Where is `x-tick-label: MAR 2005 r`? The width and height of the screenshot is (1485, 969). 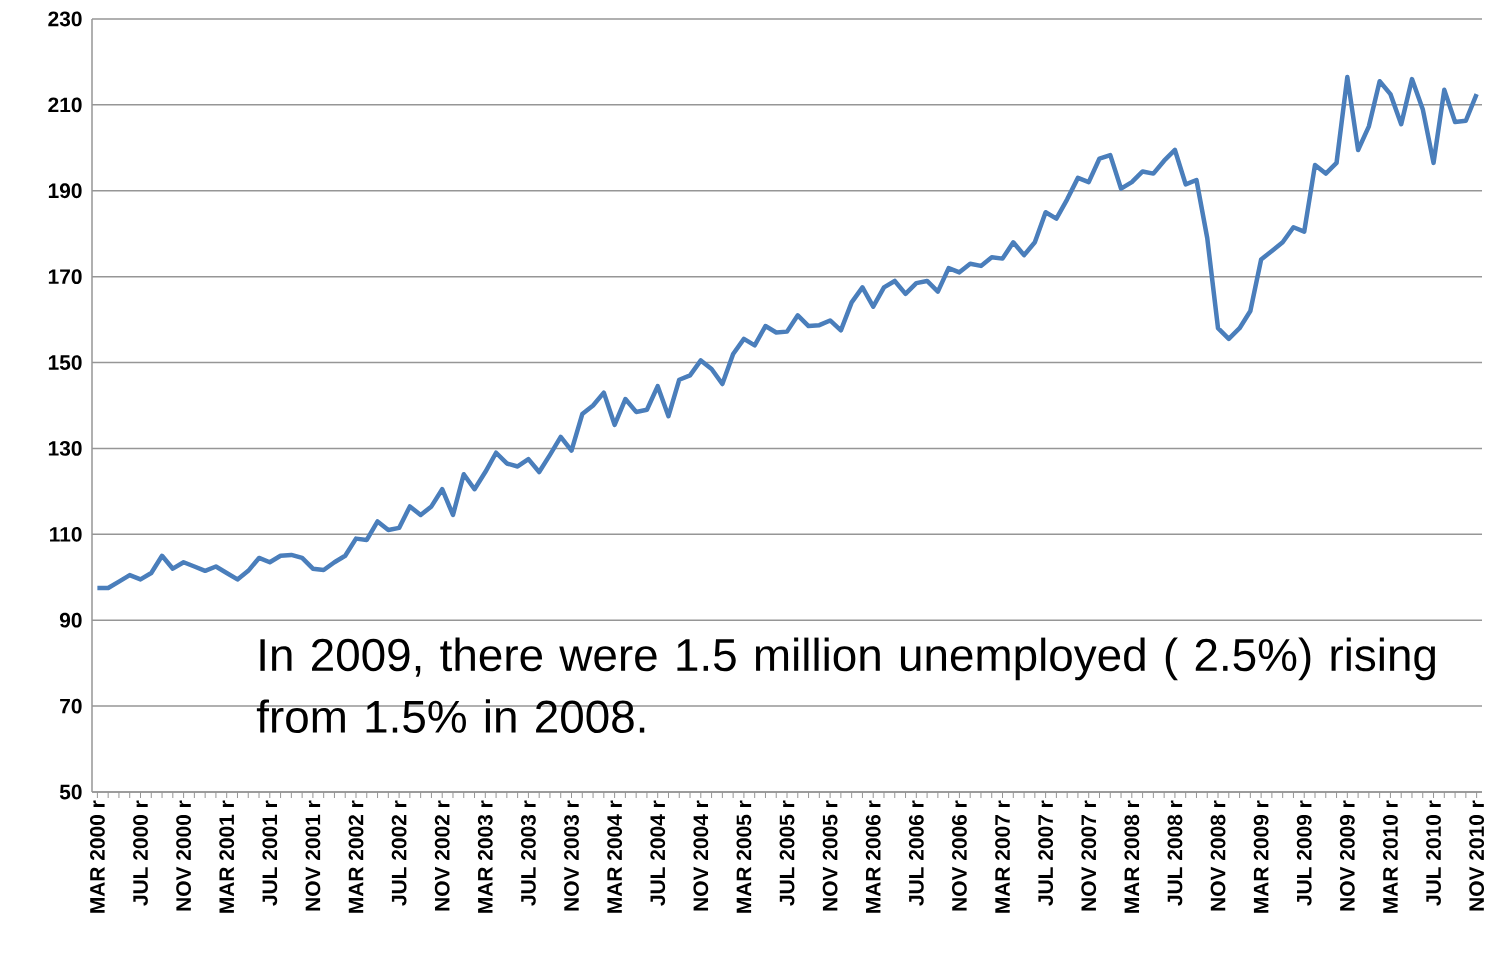
x-tick-label: MAR 2005 r is located at coordinates (744, 856).